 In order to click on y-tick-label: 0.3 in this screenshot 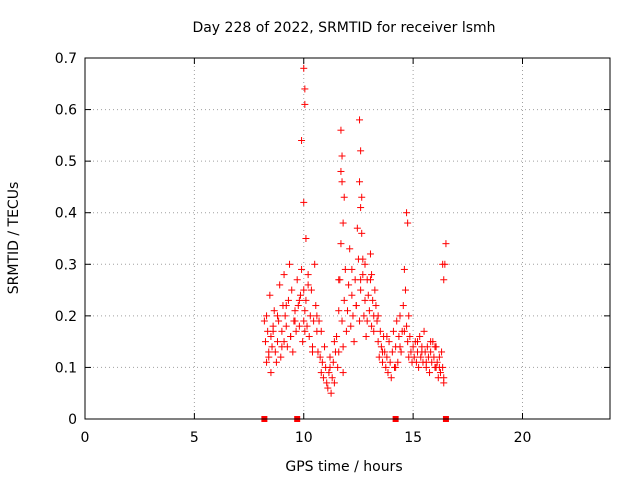, I will do `click(66, 265)`.